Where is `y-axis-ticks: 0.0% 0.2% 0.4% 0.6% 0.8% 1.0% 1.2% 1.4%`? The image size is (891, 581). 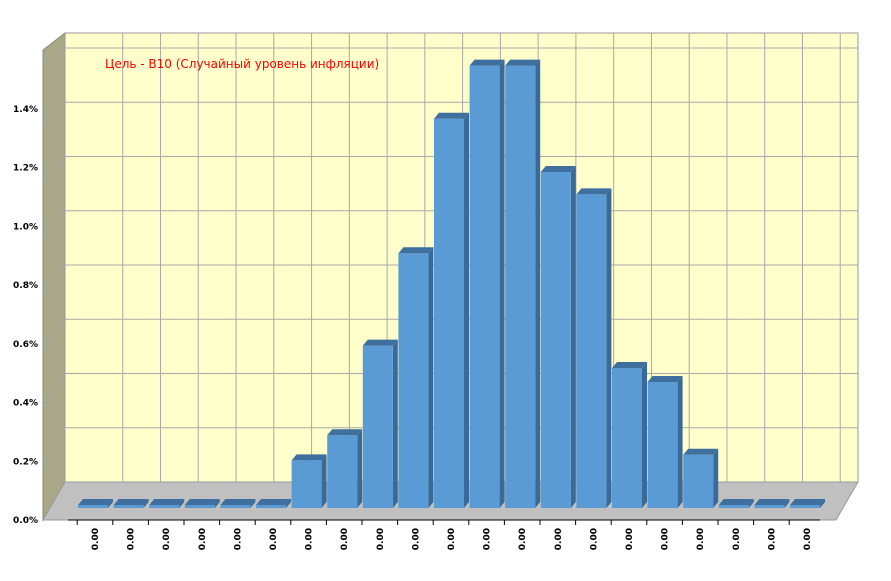 y-axis-ticks: 0.0% 0.2% 0.4% 0.6% 0.8% 1.0% 1.2% 1.4% is located at coordinates (25, 315).